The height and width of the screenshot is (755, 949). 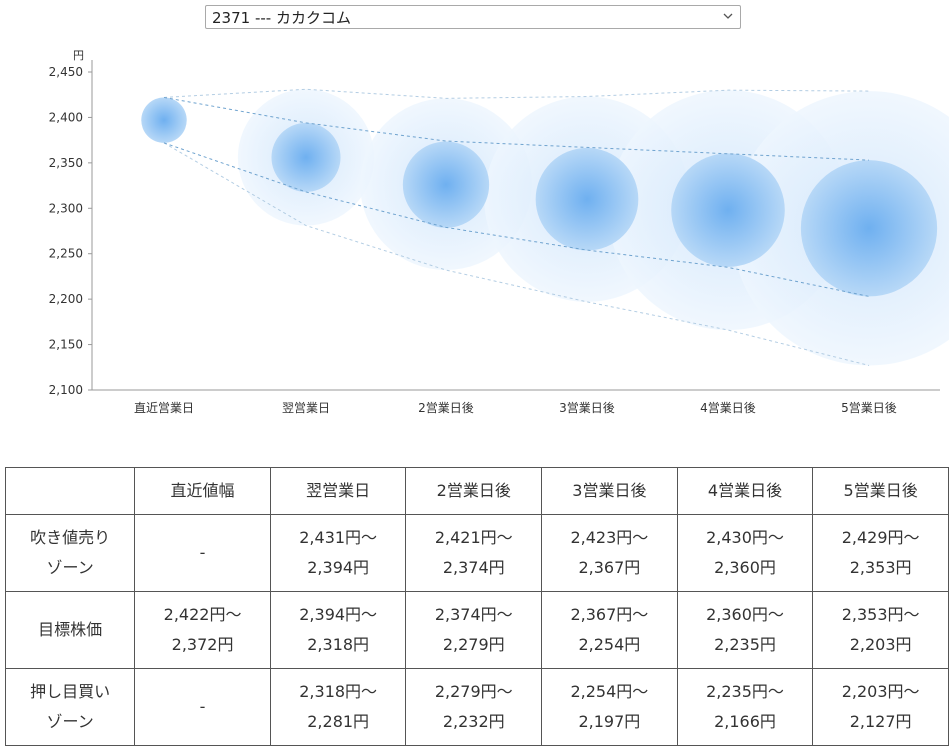 I want to click on cell-line: 2,235円～, so click(x=745, y=691).